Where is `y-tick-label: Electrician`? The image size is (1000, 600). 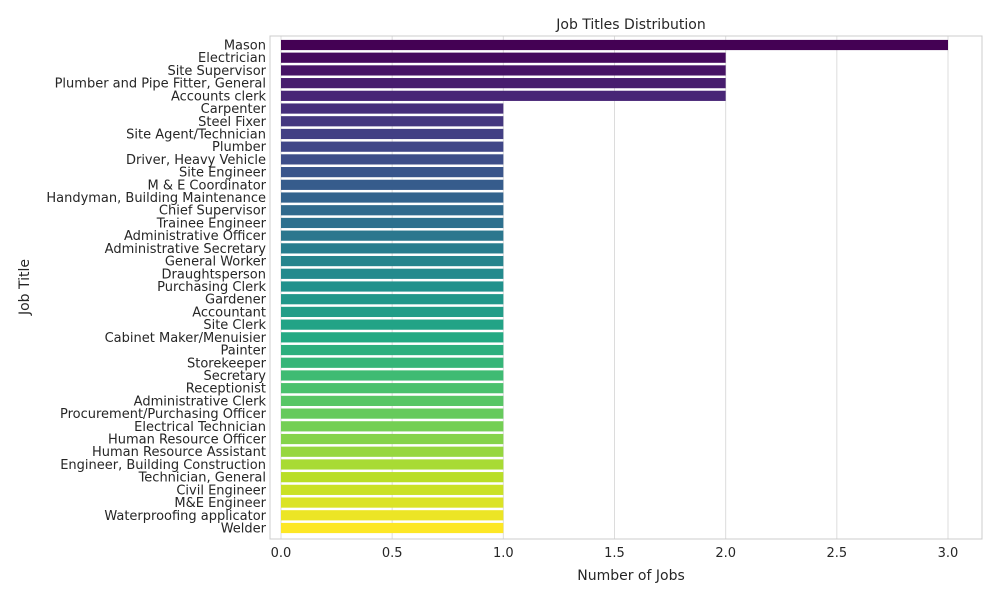
y-tick-label: Electrician is located at coordinates (232, 58).